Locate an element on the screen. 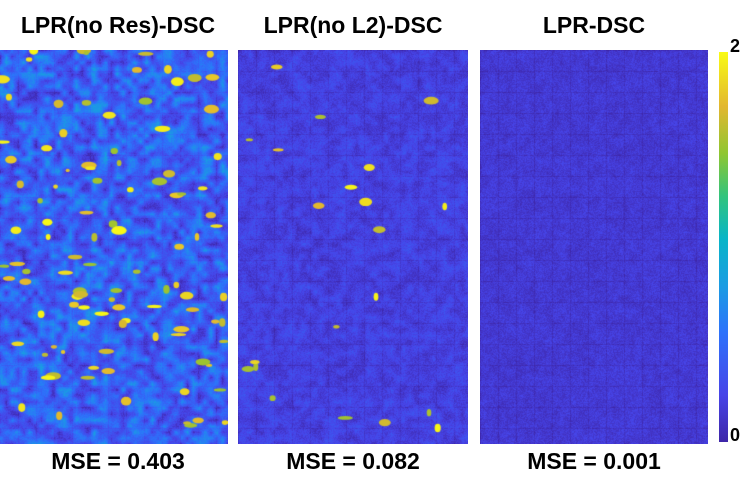 The image size is (747, 485). panel-2-mse: MSE = 0.082 is located at coordinates (353, 461).